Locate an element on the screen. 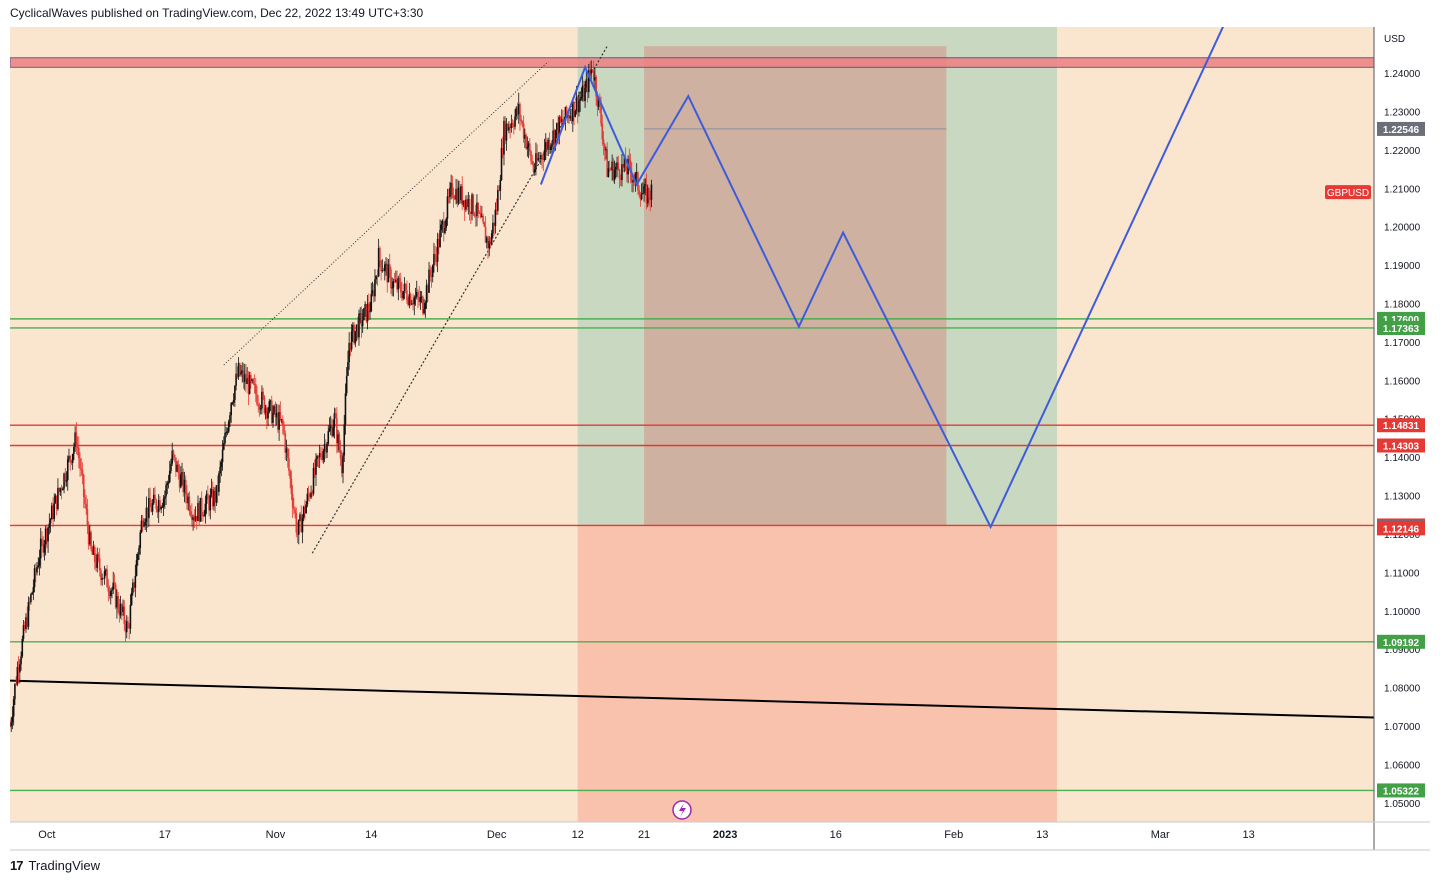 This screenshot has height=884, width=1440. x-tick-label: Oct is located at coordinates (46, 835).